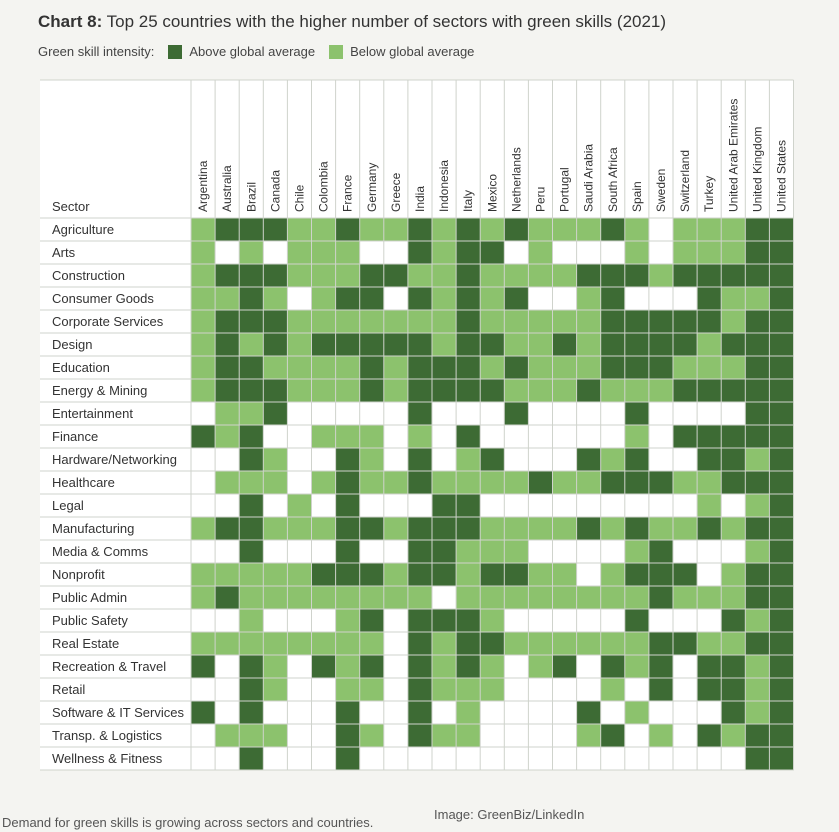  What do you see at coordinates (68, 505) in the screenshot?
I see `row-label: Legal` at bounding box center [68, 505].